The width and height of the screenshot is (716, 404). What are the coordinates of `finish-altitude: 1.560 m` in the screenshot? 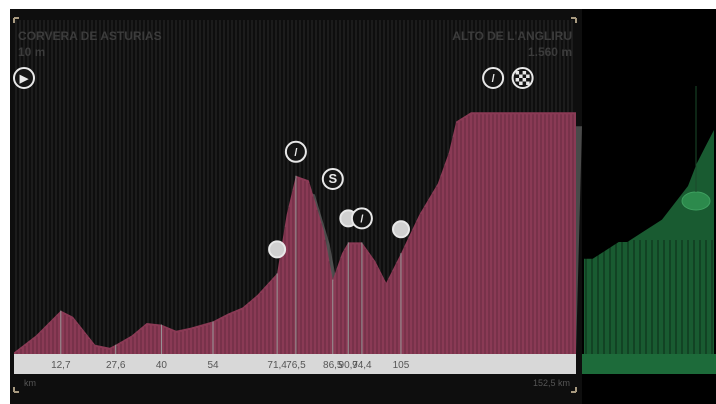 It's located at (550, 52).